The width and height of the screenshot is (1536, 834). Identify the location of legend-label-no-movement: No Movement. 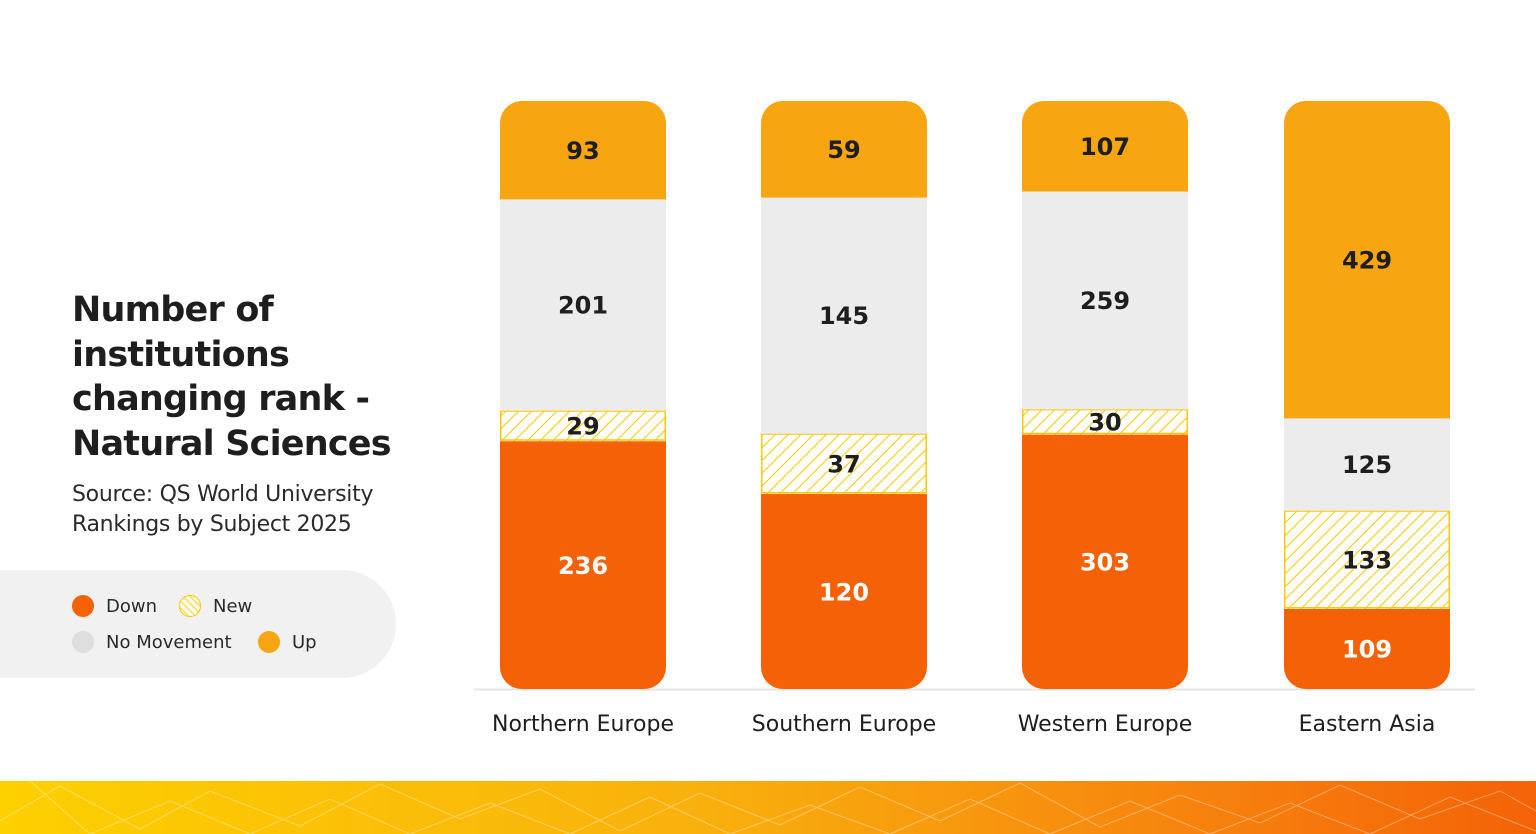
(169, 642).